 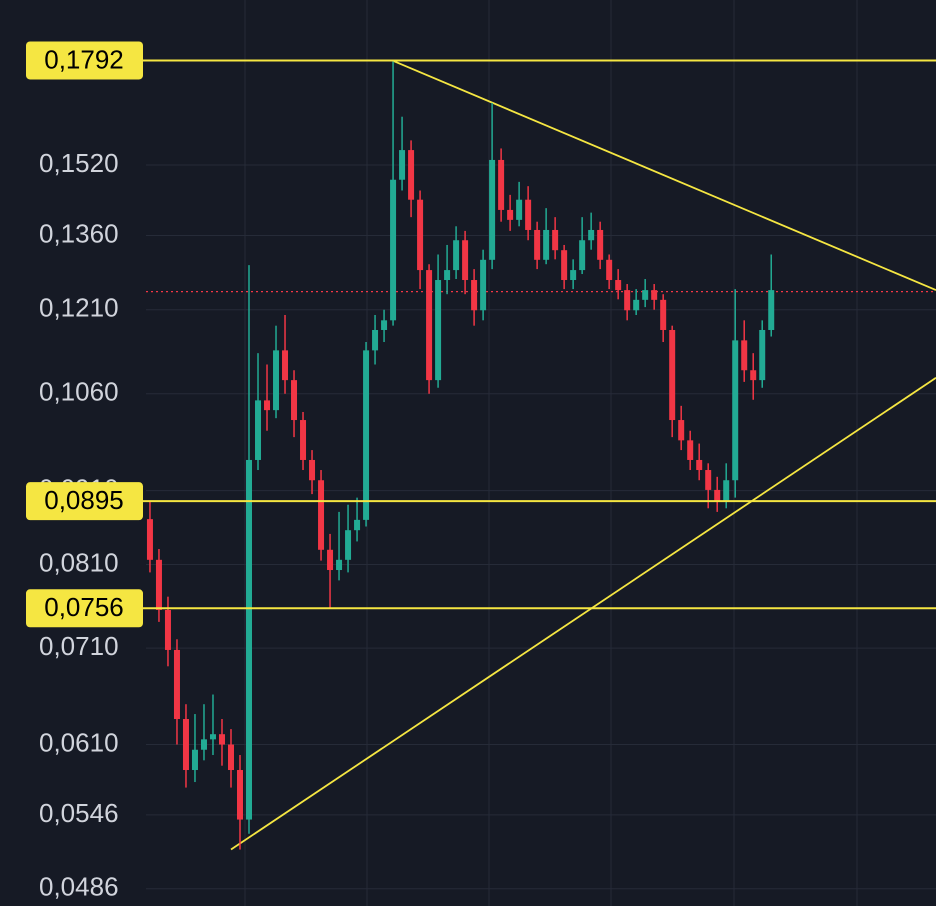 What do you see at coordinates (79, 813) in the screenshot?
I see `y-tick-label: 0,0546` at bounding box center [79, 813].